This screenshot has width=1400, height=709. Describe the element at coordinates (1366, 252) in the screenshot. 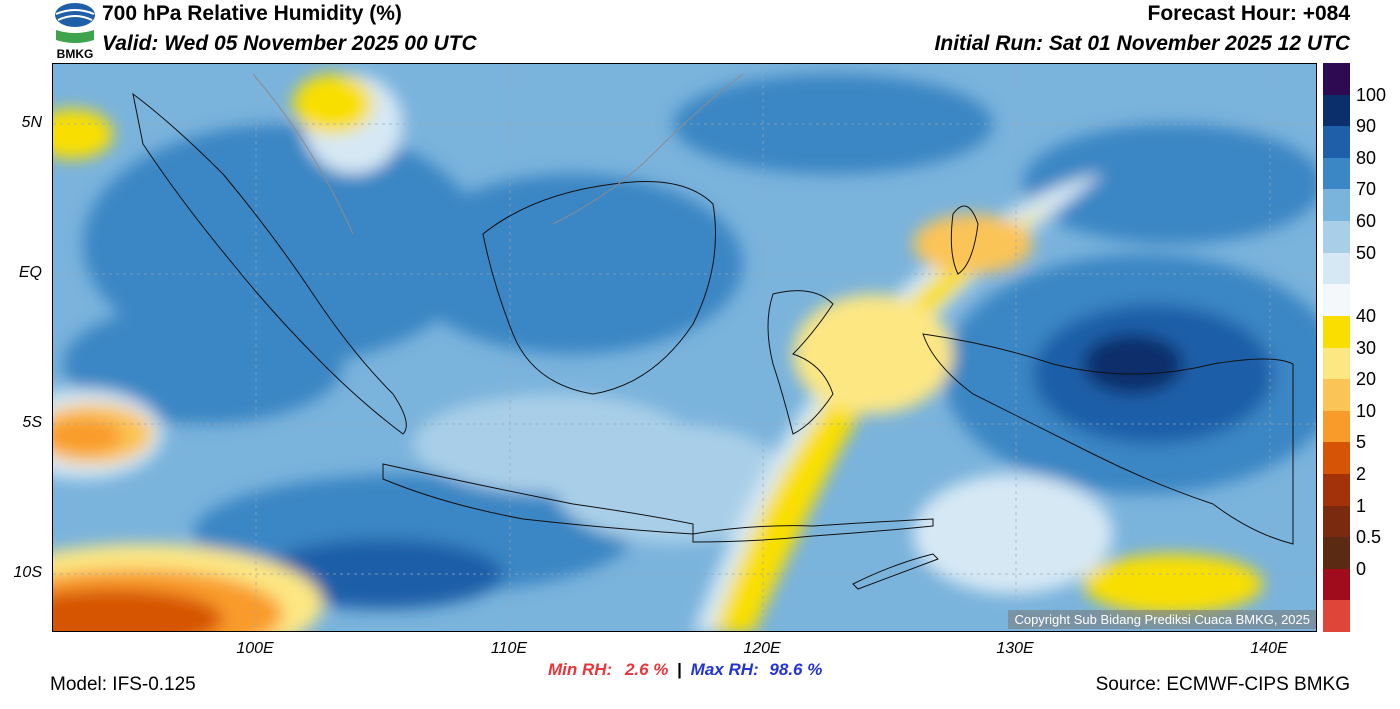

I see `colorbar-label: 50` at that location.